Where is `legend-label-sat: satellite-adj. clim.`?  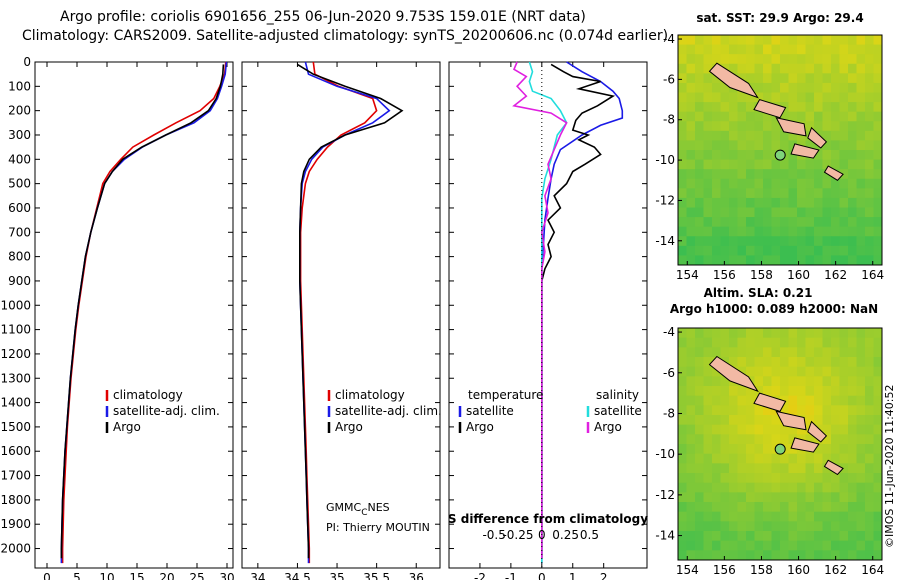 legend-label-sat: satellite-adj. clim. is located at coordinates (166, 411).